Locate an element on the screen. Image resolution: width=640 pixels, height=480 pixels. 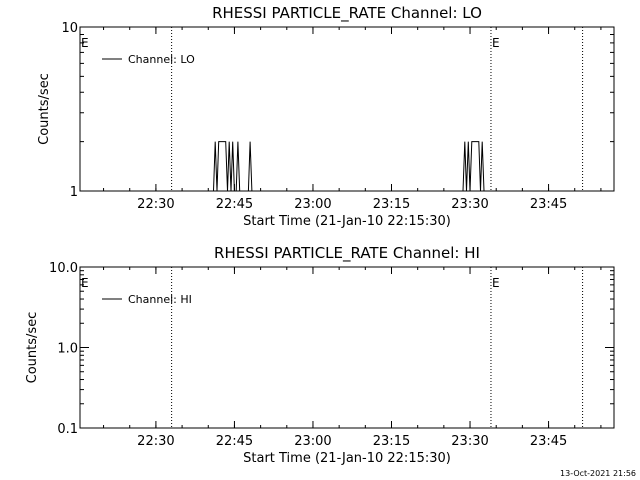
panel2-x-axis-label: Start Time (21-Jan-10 22:15:30) is located at coordinates (347, 458).